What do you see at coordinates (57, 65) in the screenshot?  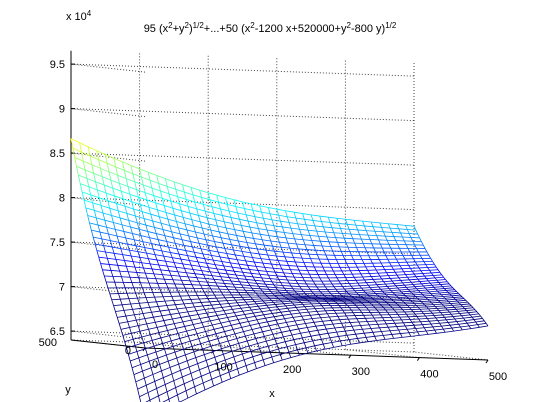 I see `z-tick-label: 9.5` at bounding box center [57, 65].